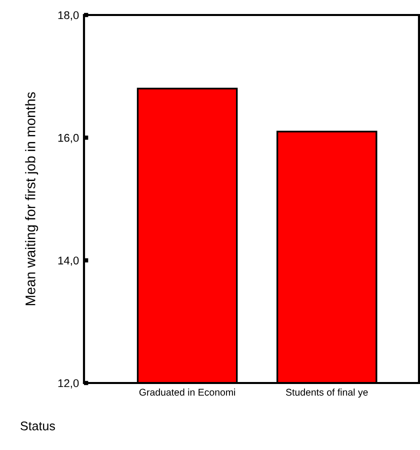 The image size is (420, 450). What do you see at coordinates (37, 426) in the screenshot?
I see `x-axis-title: Status` at bounding box center [37, 426].